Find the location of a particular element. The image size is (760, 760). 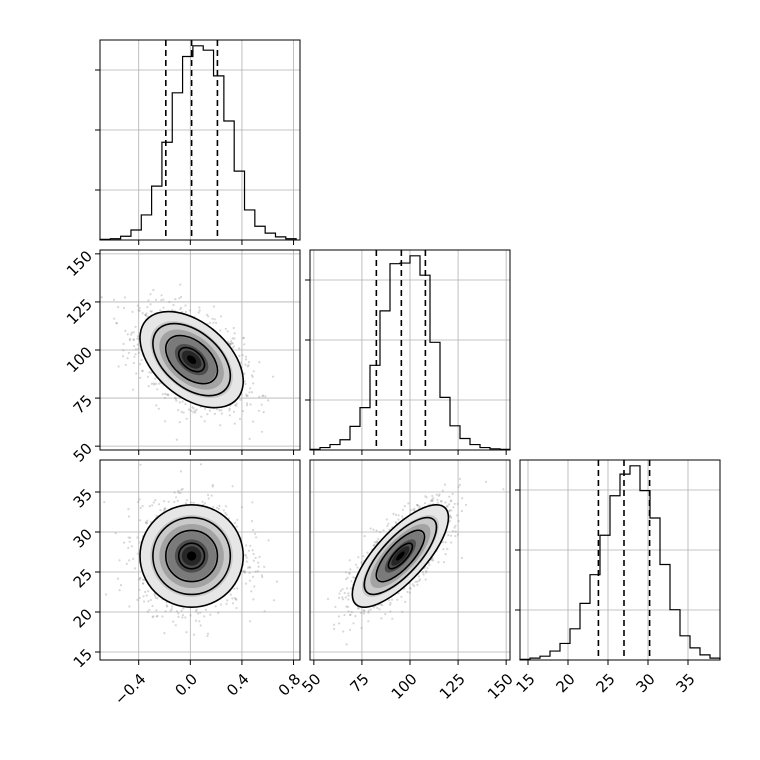

y-tick-label: 25 is located at coordinates (83, 578).